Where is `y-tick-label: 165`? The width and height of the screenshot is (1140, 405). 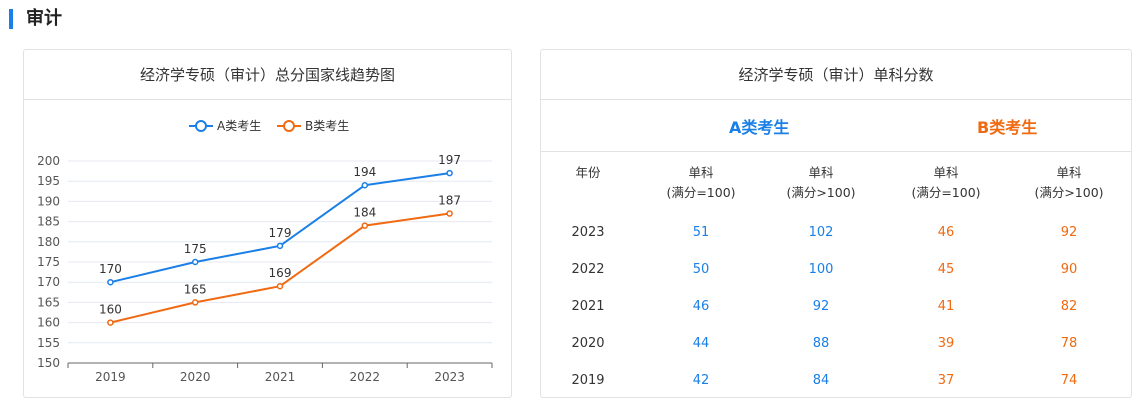
y-tick-label: 165 is located at coordinates (48, 302).